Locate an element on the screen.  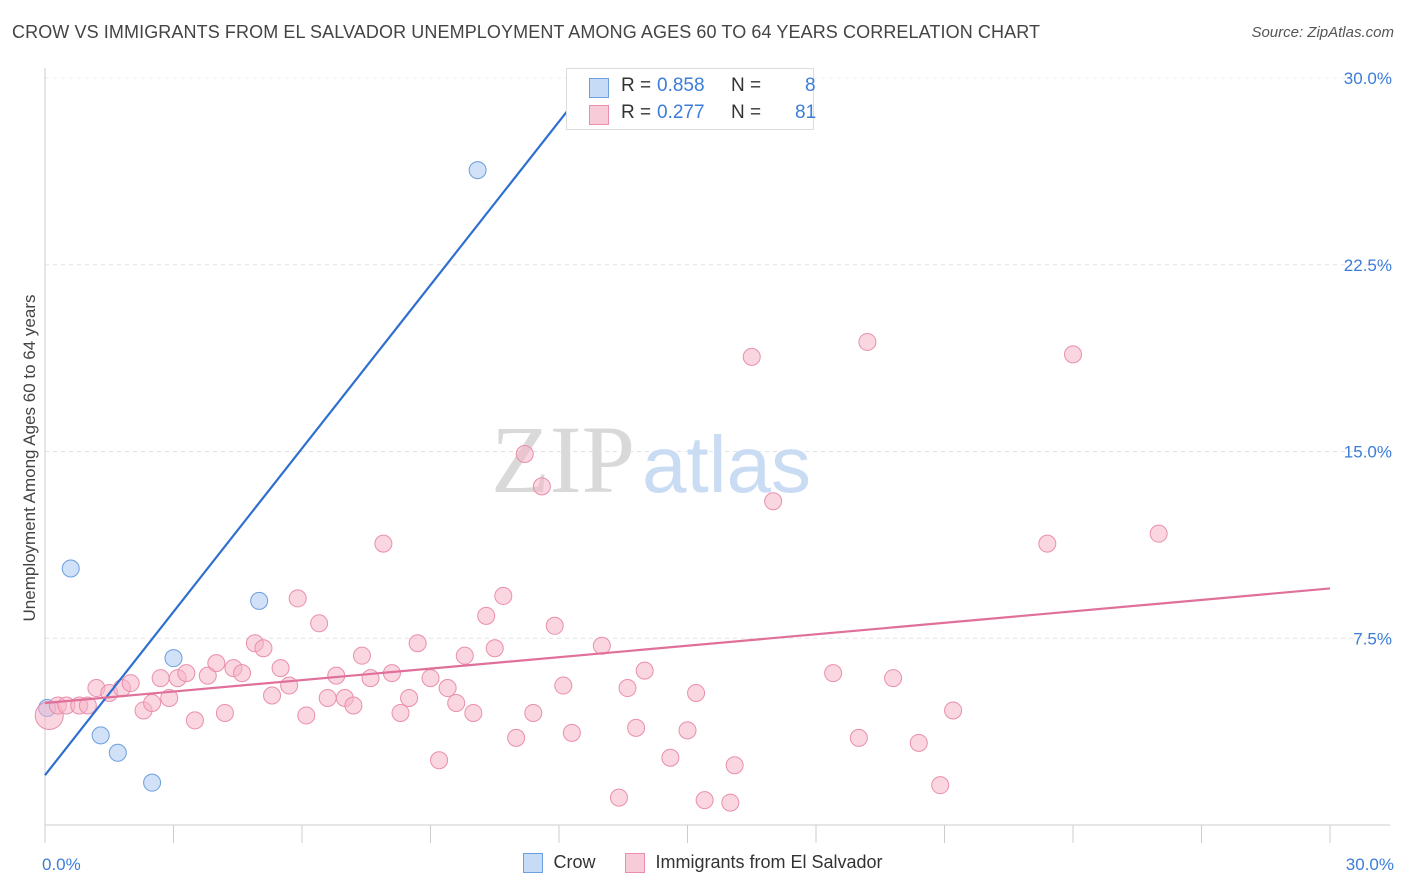
legend-item-crow: Crow is located at coordinates (559, 862).